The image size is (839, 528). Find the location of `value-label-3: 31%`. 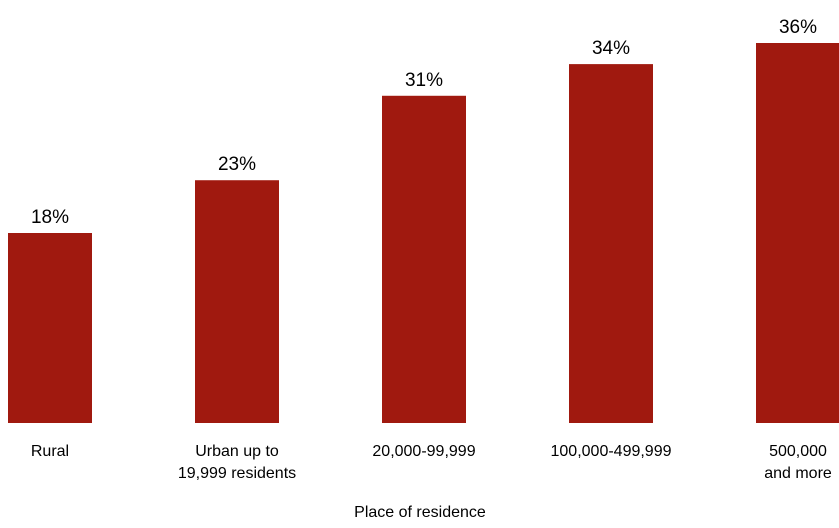

value-label-3: 31% is located at coordinates (424, 80).